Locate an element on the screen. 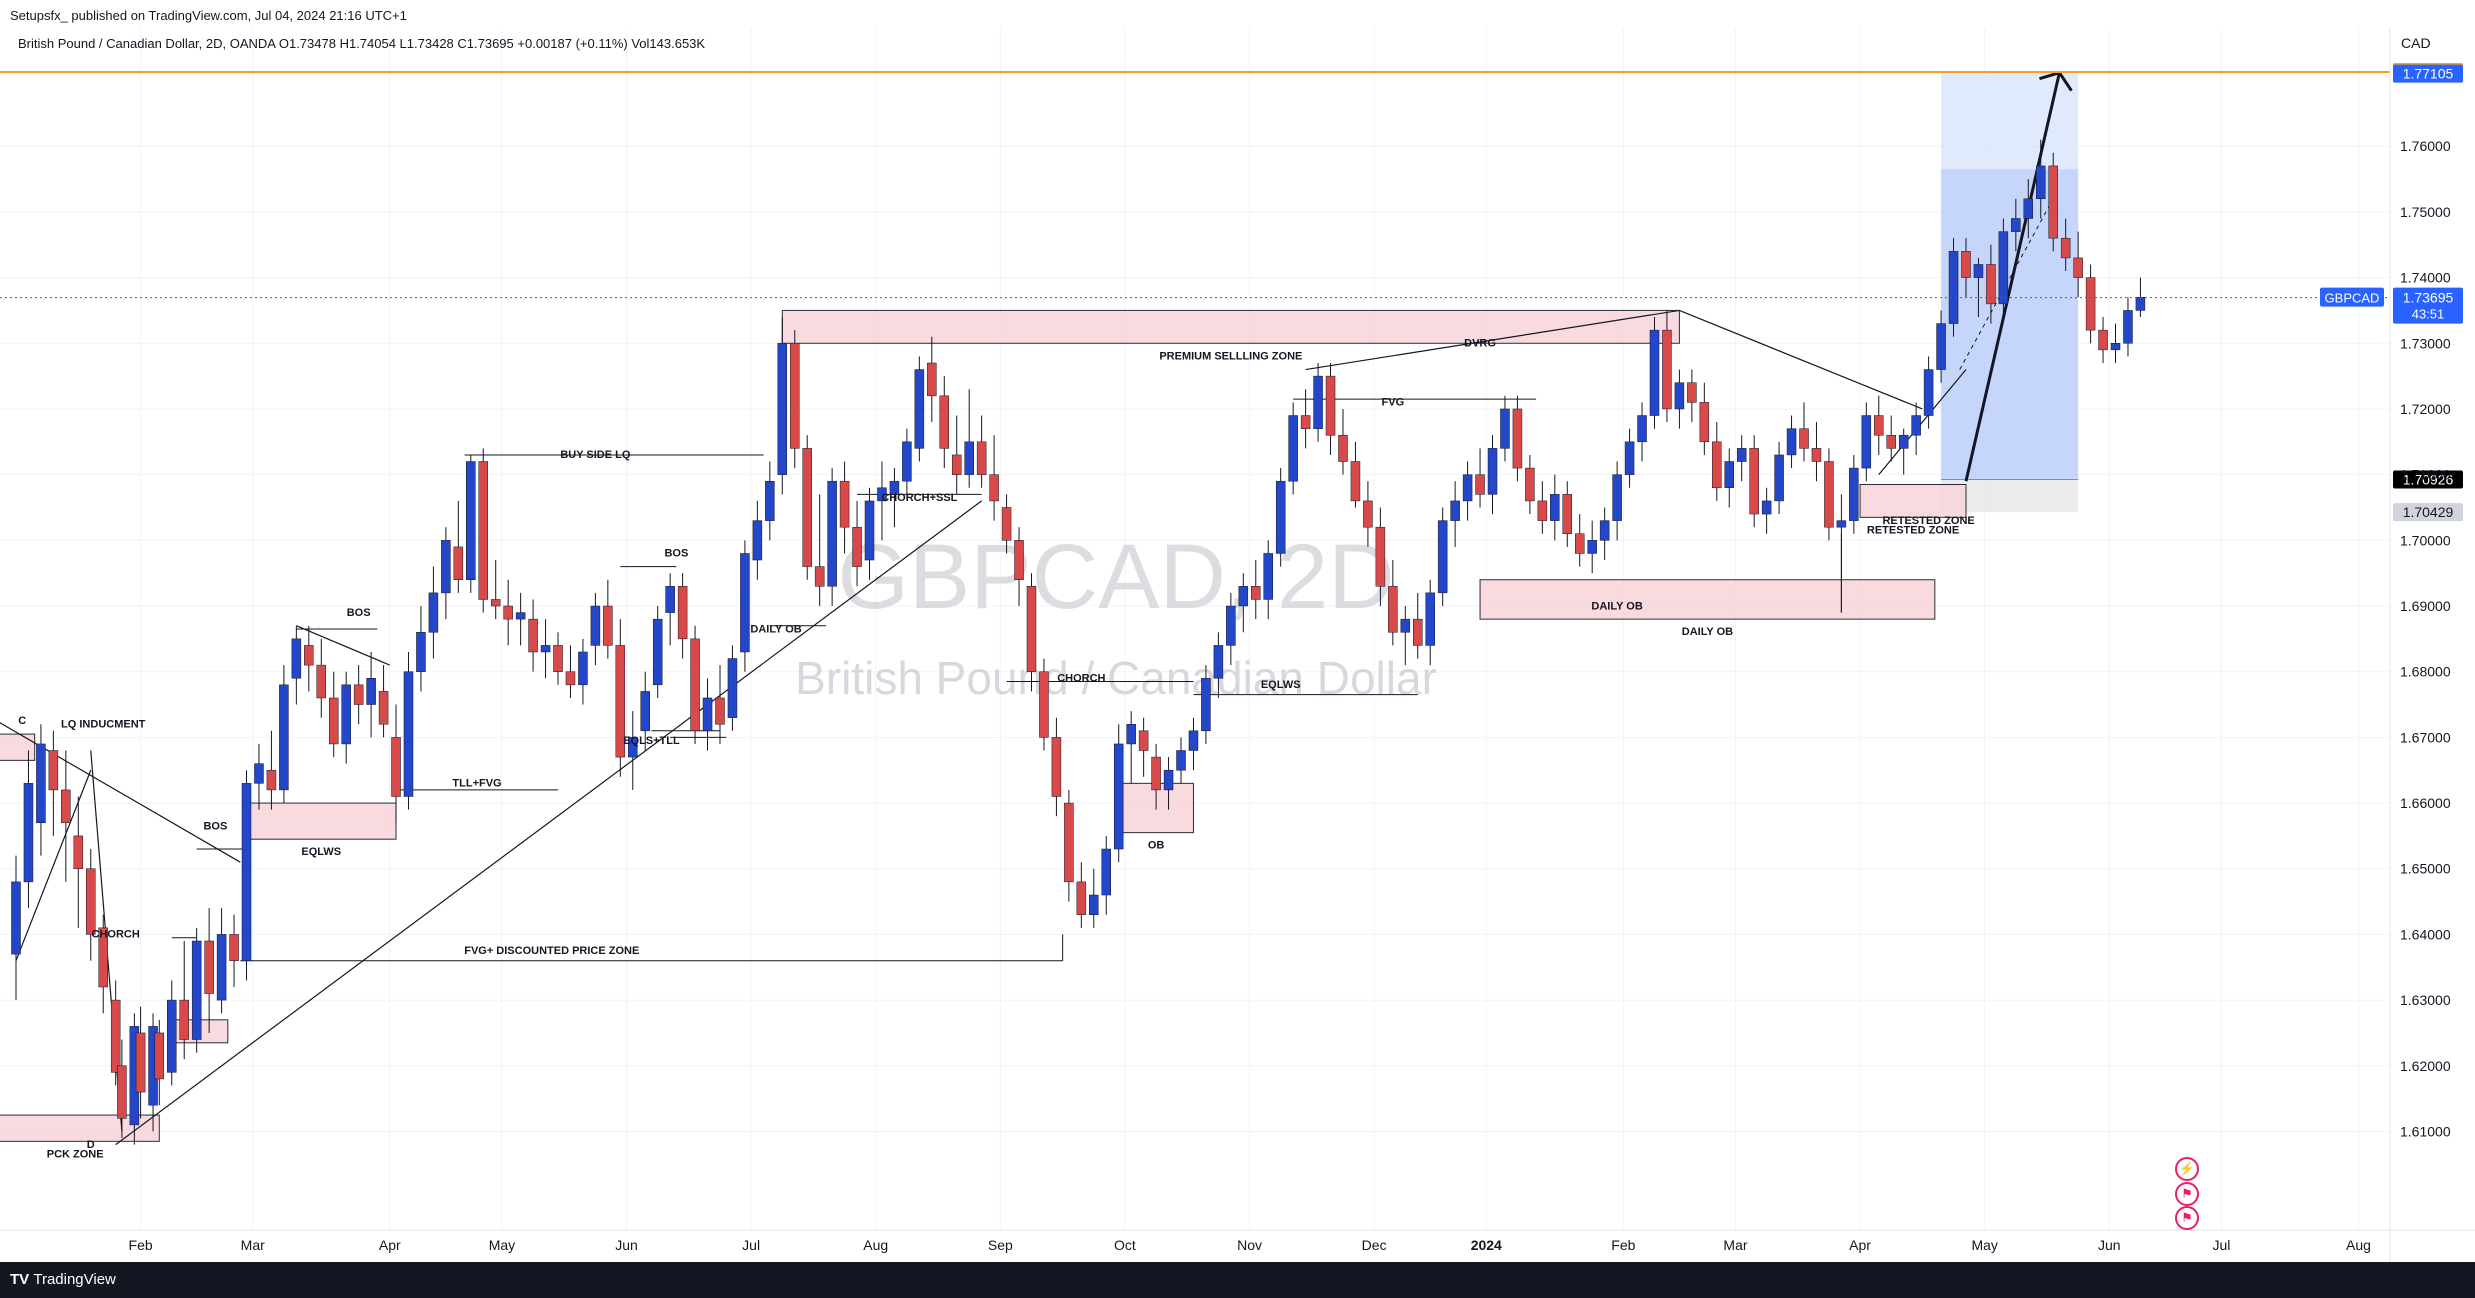  last-price-bg is located at coordinates (2428, 305).